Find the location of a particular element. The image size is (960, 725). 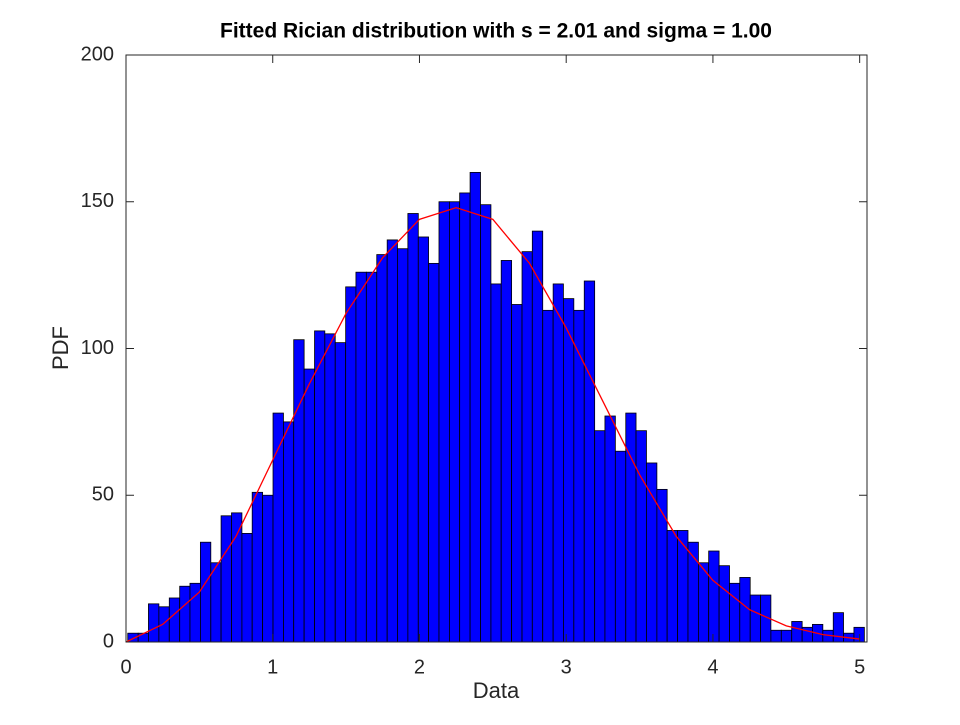

y-tick-label: 200 is located at coordinates (97, 54).